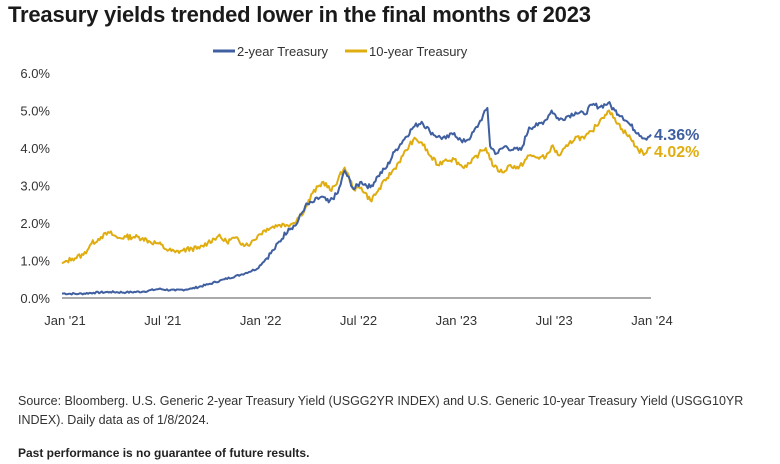  What do you see at coordinates (457, 320) in the screenshot?
I see `x-tick-label: Jan '23` at bounding box center [457, 320].